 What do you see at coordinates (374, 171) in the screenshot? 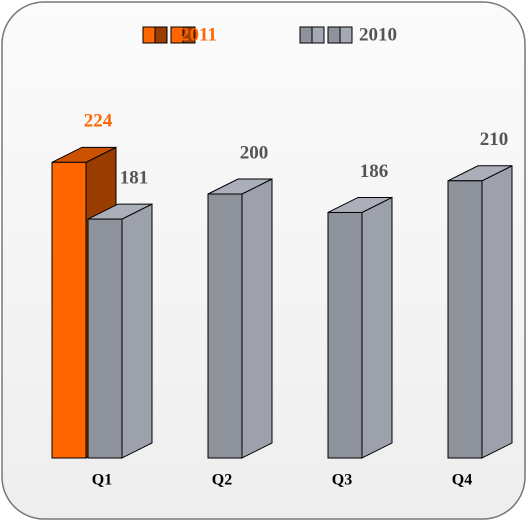
I see `value-label: 186` at bounding box center [374, 171].